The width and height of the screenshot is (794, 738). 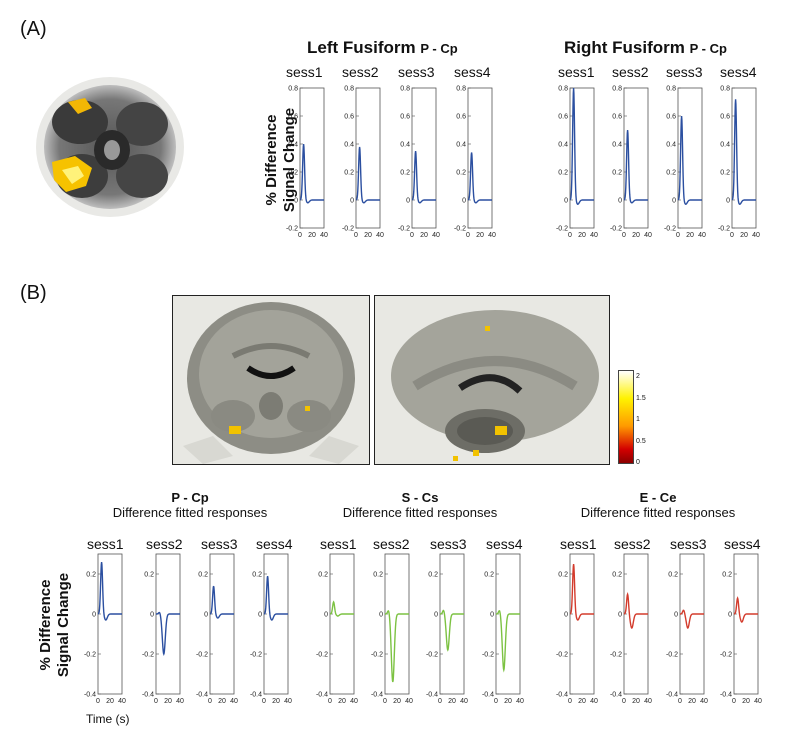 What do you see at coordinates (730, 615) in the screenshot?
I see `b-g2-s4-ytick-label: 0` at bounding box center [730, 615].